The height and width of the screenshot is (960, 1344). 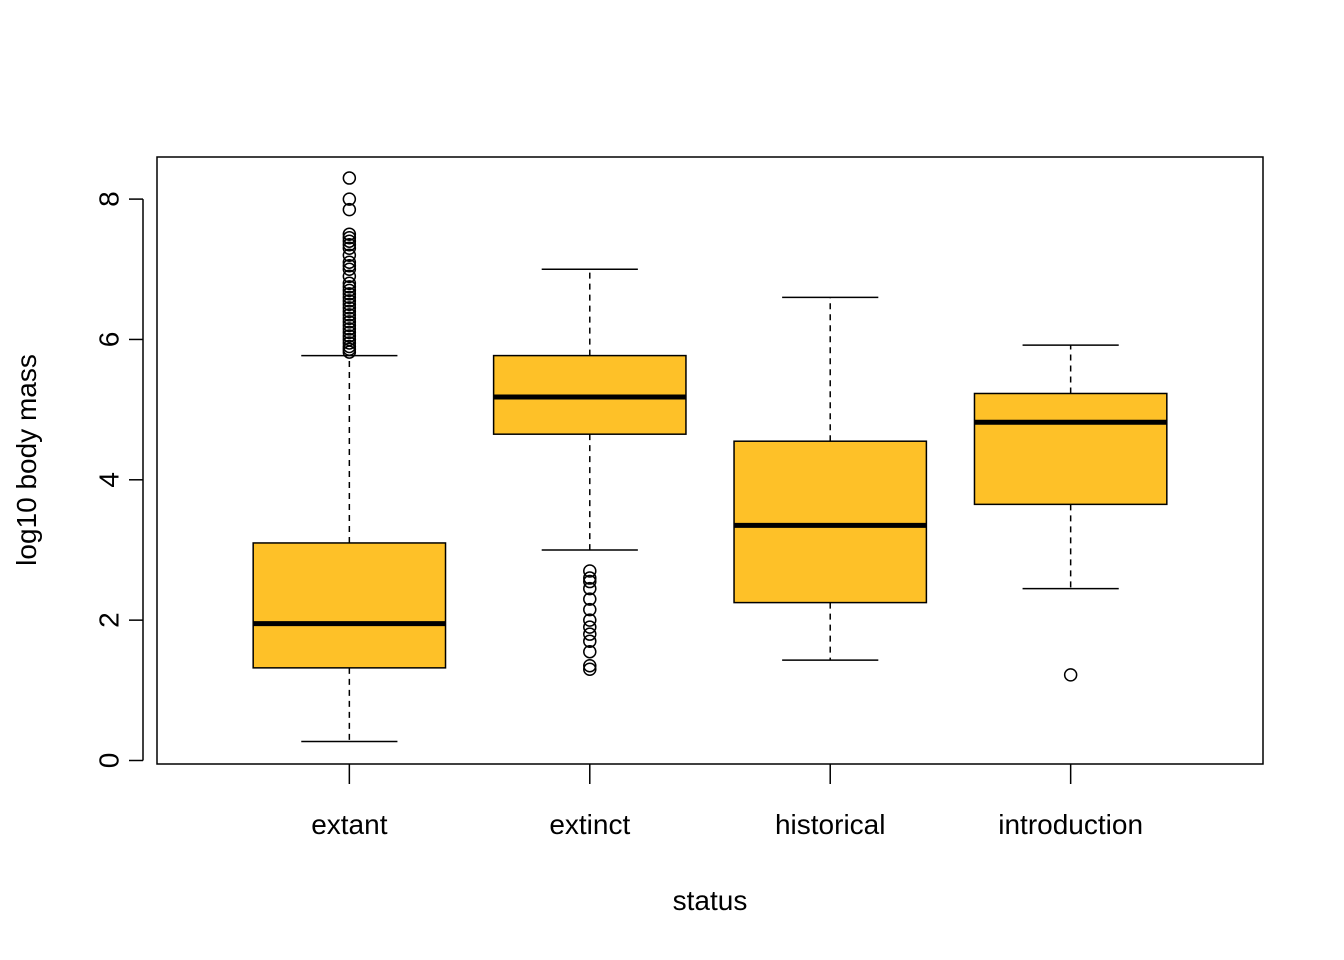 I want to click on y-tick-label: 6, so click(x=109, y=340).